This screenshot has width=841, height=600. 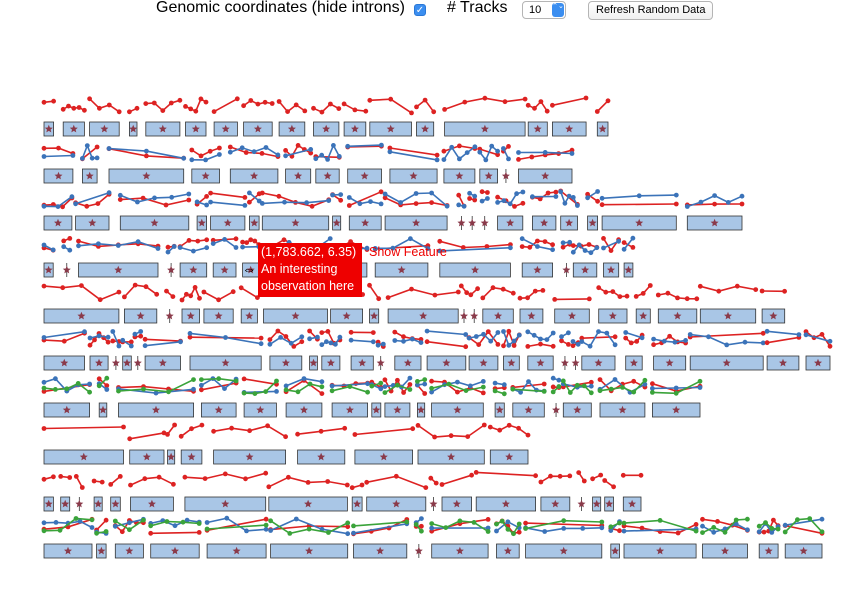 I want to click on series-green-line, so click(x=380, y=524).